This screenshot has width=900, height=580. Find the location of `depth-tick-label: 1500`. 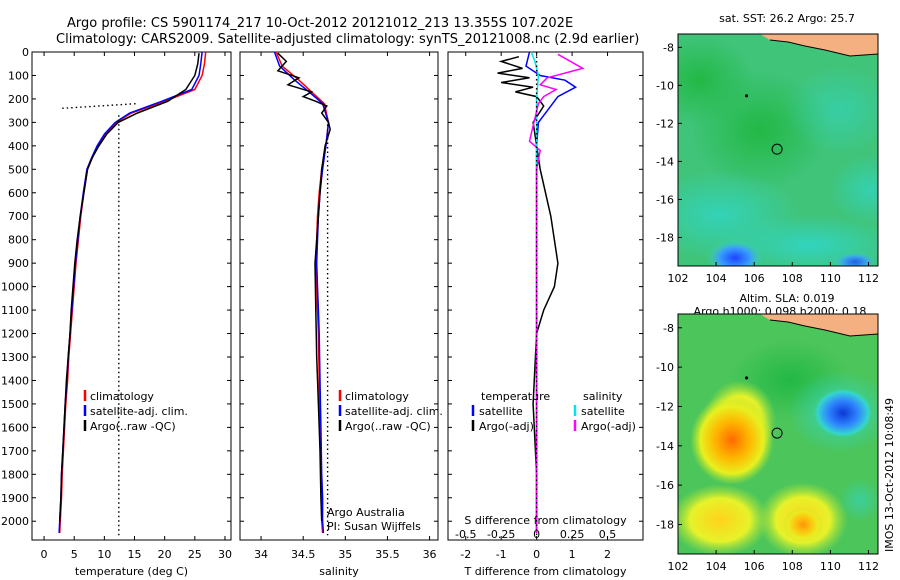

depth-tick-label: 1500 is located at coordinates (15, 404).